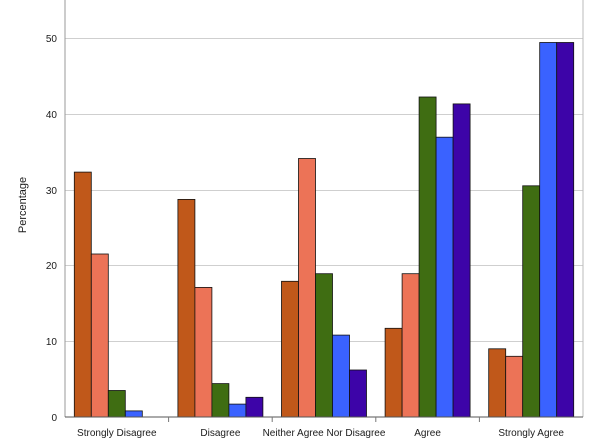 This screenshot has width=600, height=447. What do you see at coordinates (23, 205) in the screenshot?
I see `y-axis-title: Percentage` at bounding box center [23, 205].